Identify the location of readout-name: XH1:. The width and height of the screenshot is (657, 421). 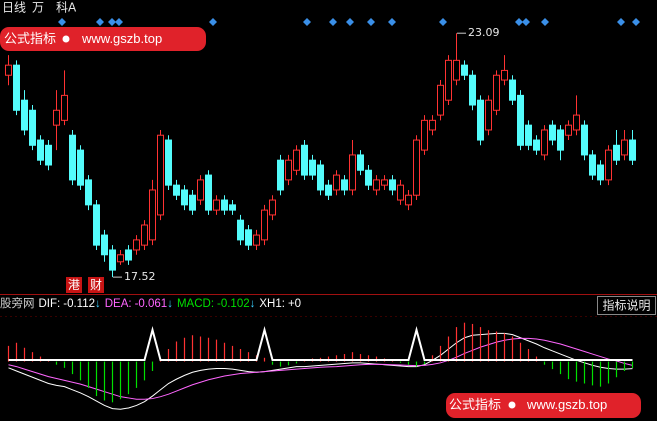
(272, 304).